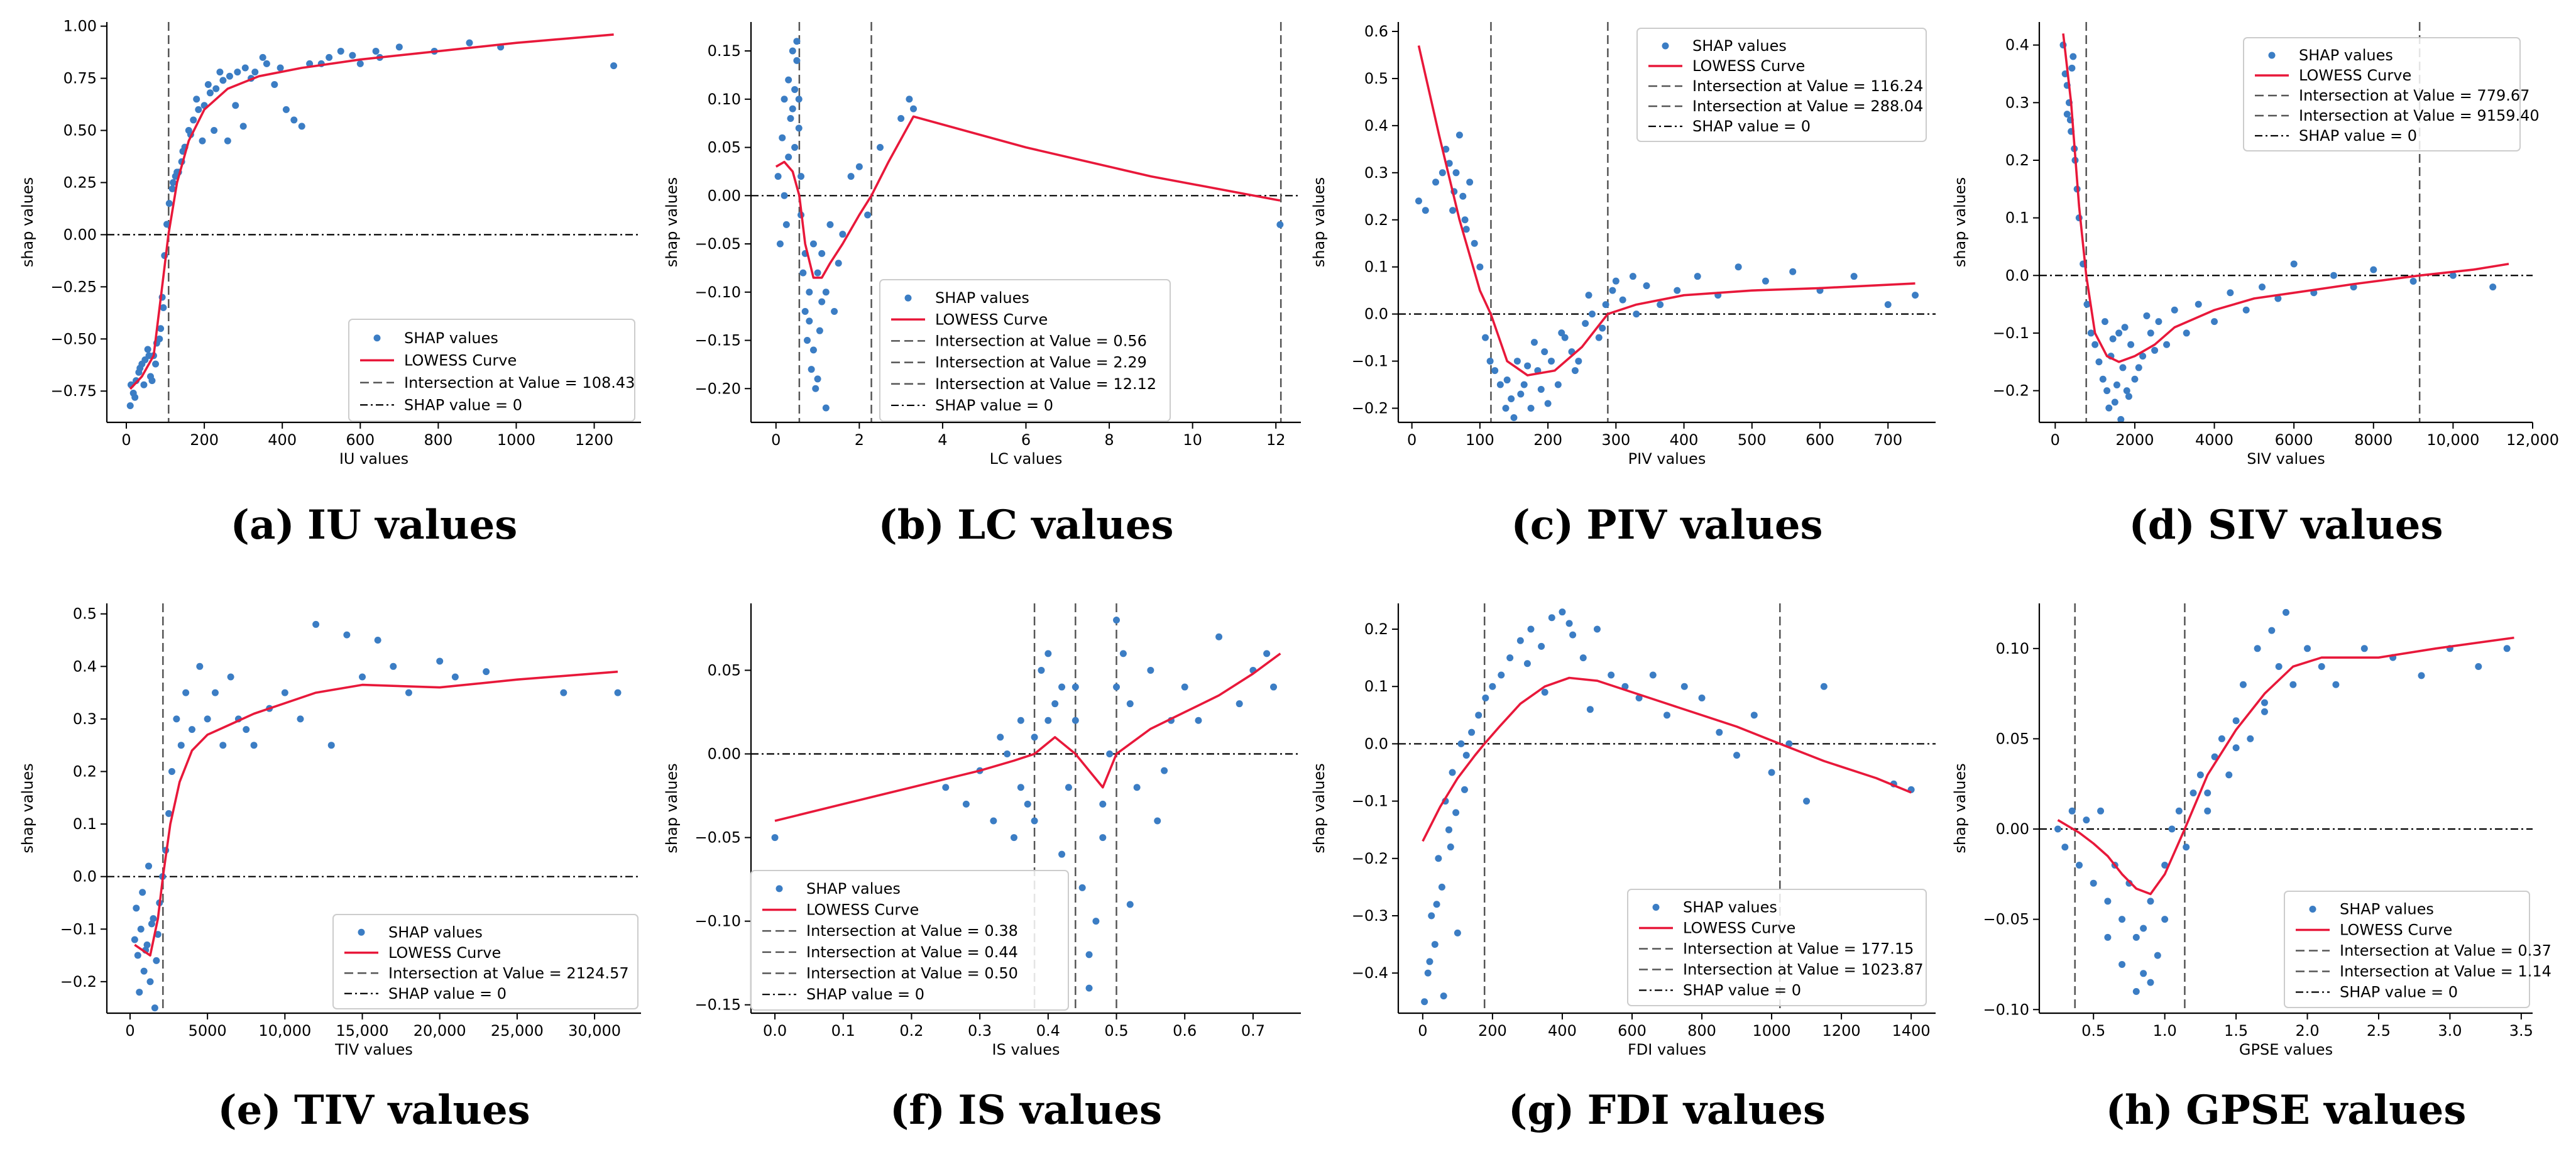 The width and height of the screenshot is (2576, 1159). Describe the element at coordinates (2312, 909) in the screenshot. I see `legend-point-marker` at that location.